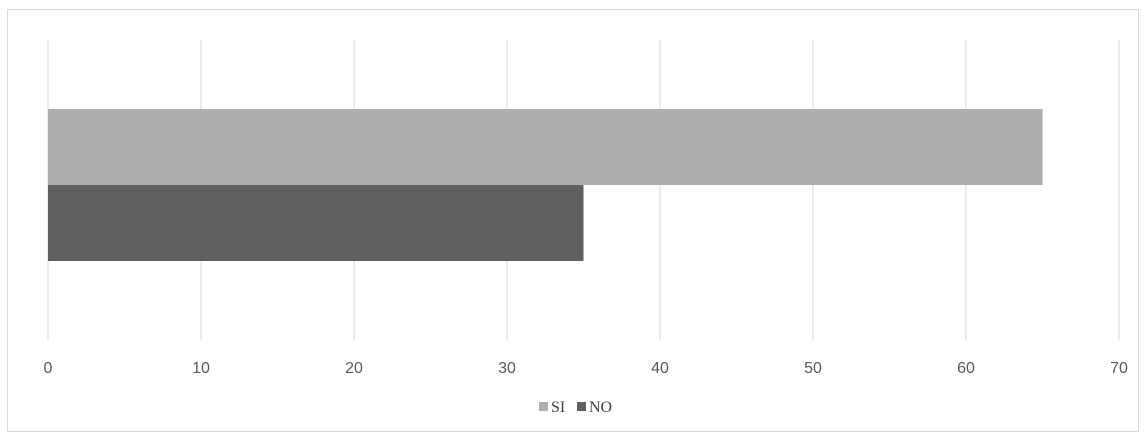  I want to click on x-tick-labels: 0 10 20 30 40 50 60 70, so click(586, 368).